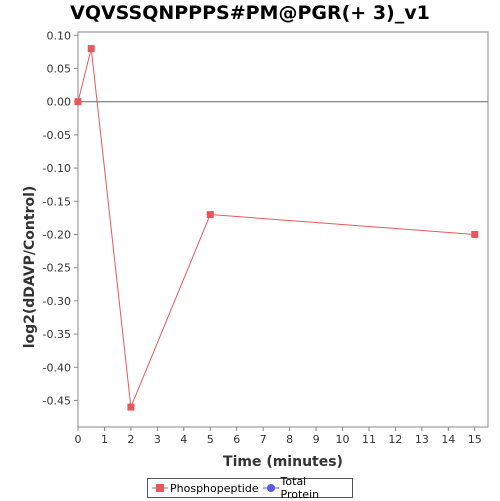 This screenshot has height=501, width=500. What do you see at coordinates (57, 168) in the screenshot?
I see `y-tick-label: -0.10` at bounding box center [57, 168].